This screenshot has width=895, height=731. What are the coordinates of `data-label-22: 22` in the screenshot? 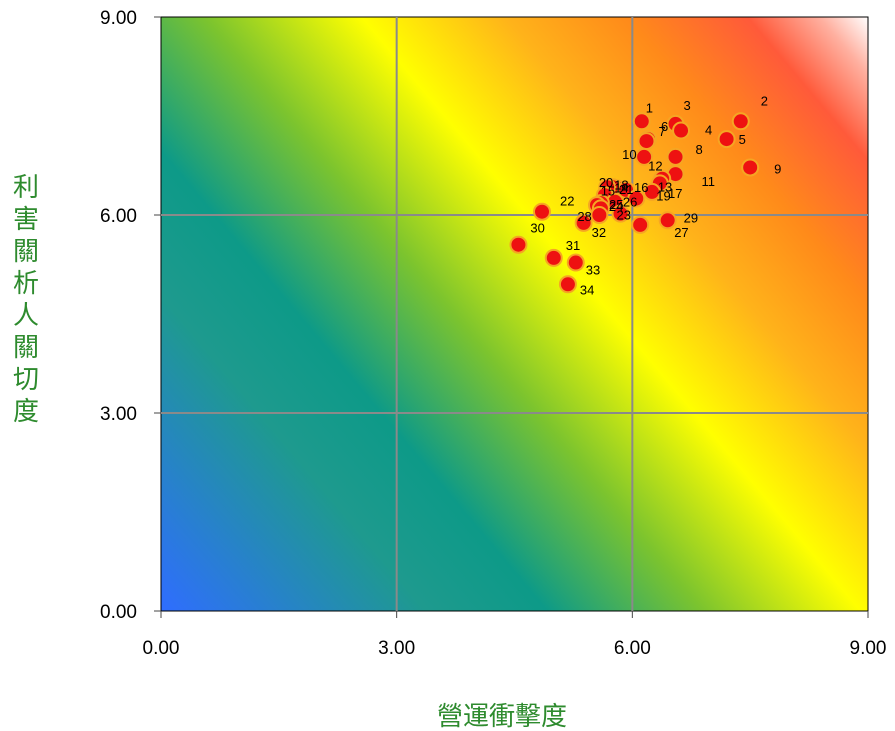 It's located at (567, 201).